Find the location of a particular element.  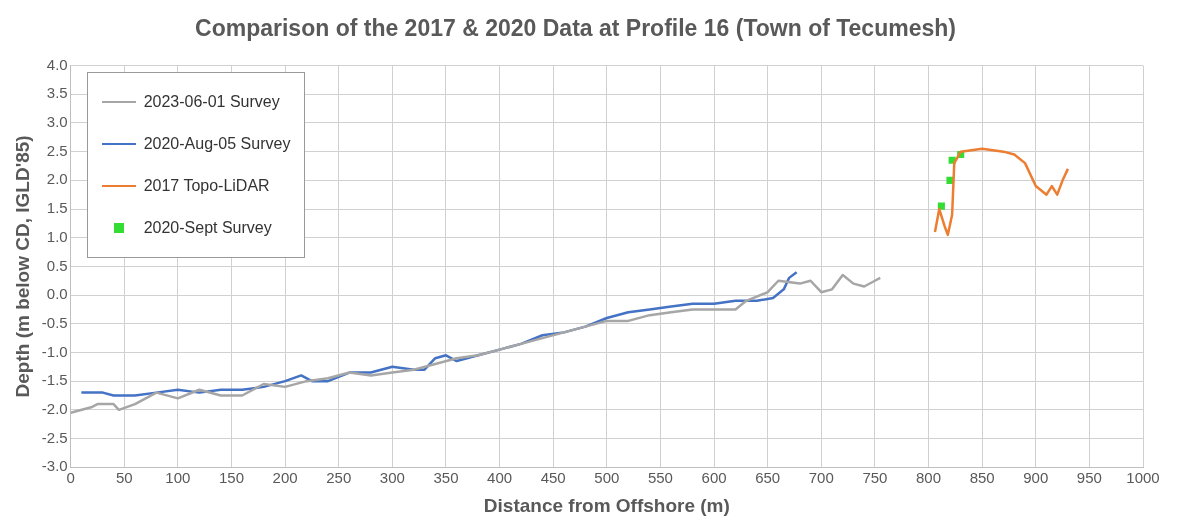

x-tick-label: 150 is located at coordinates (231, 478).